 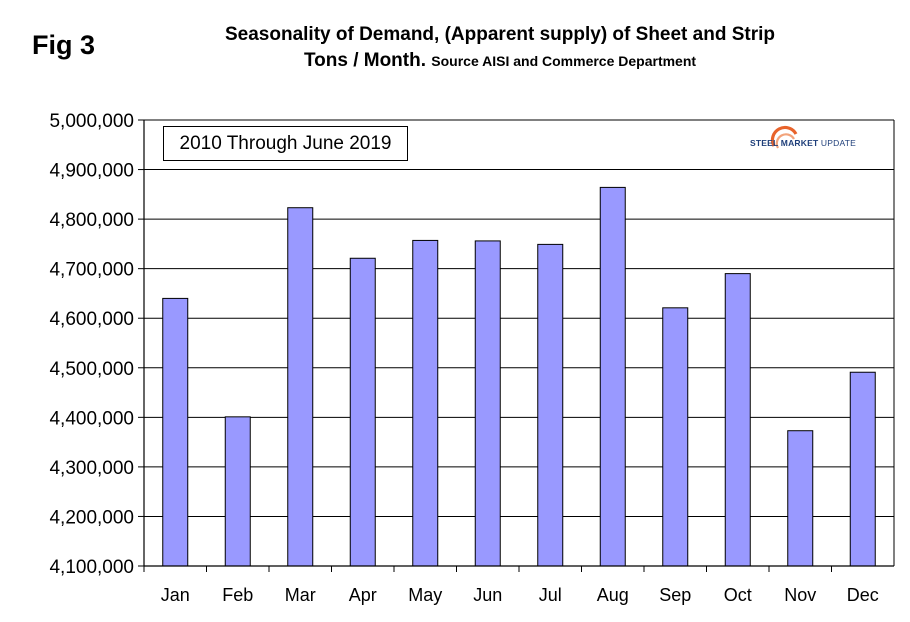 I want to click on date-range-annotation: 2010 Through June 2019, so click(x=285, y=143).